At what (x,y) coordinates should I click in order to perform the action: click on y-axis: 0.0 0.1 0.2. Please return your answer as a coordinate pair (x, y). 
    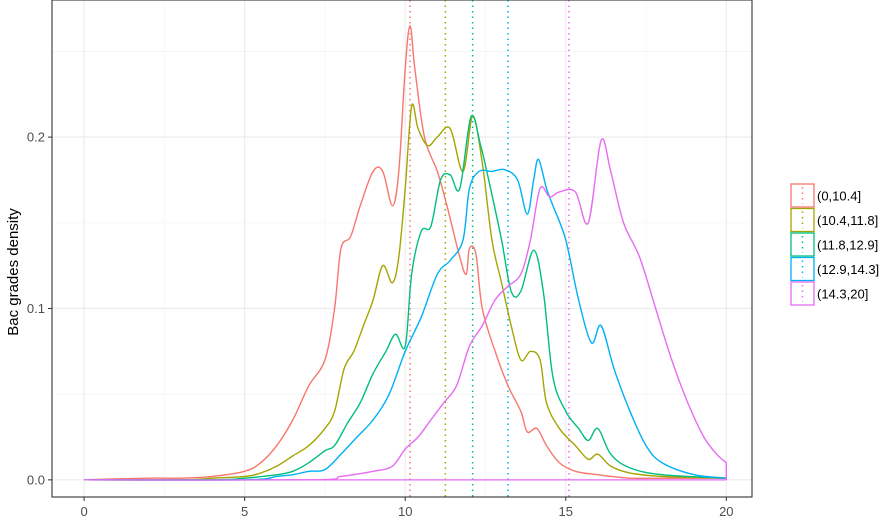
    Looking at the image, I should click on (39, 308).